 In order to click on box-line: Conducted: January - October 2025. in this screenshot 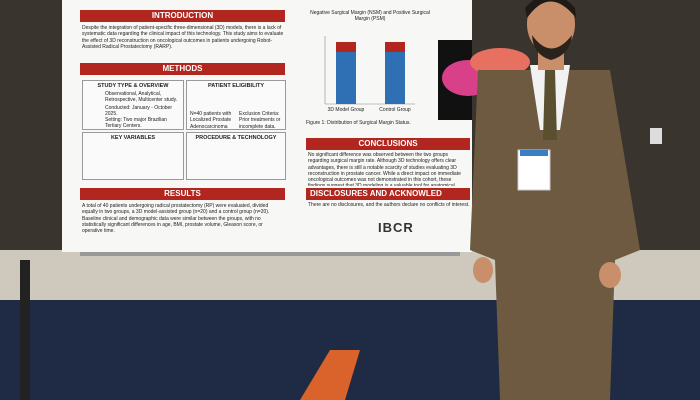, I will do `click(138, 111)`.